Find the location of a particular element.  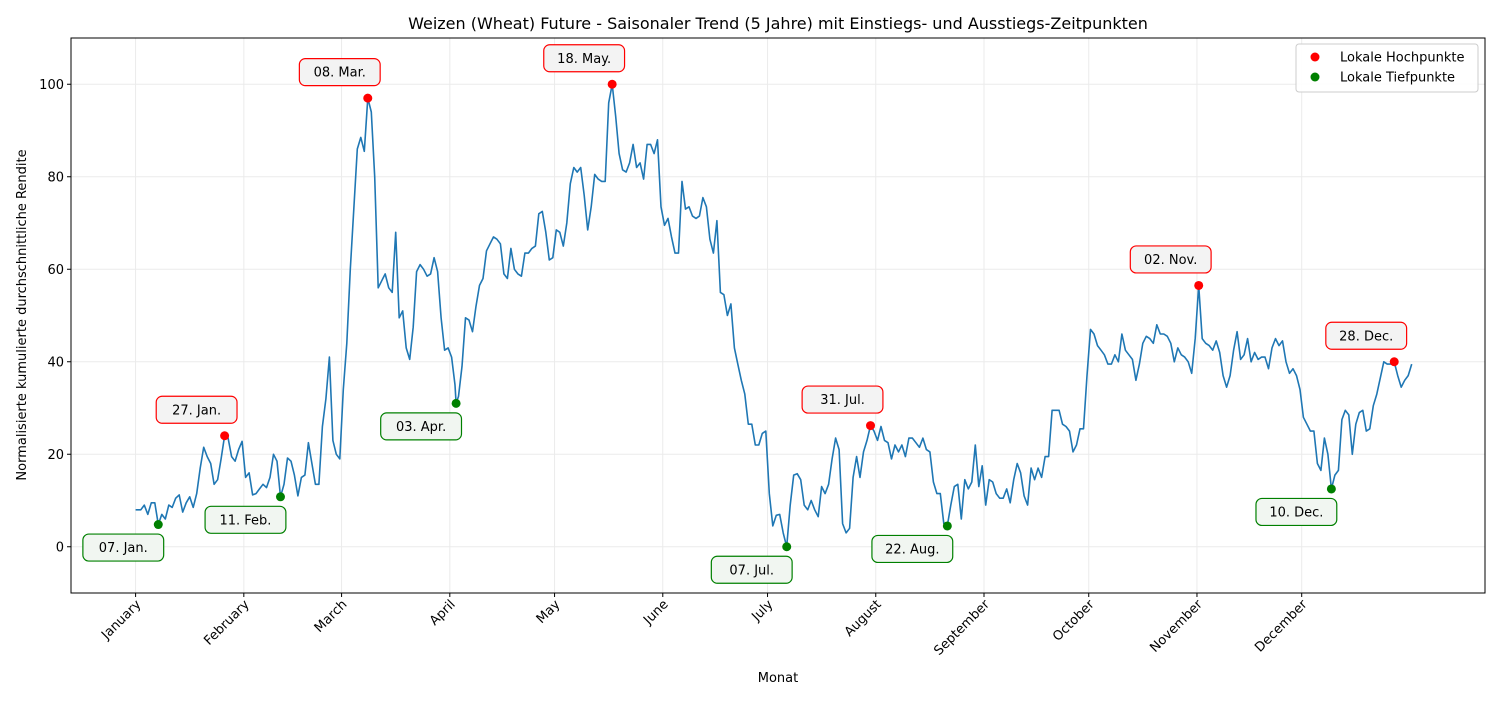

low-annotation: 07. Jul. is located at coordinates (751, 569).